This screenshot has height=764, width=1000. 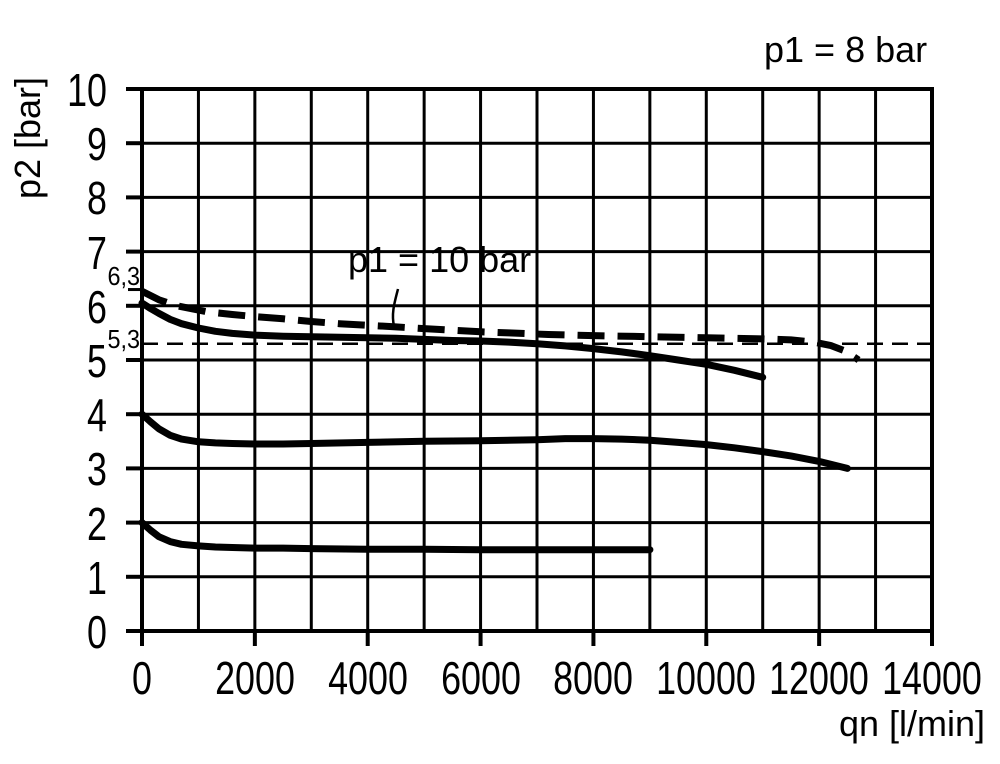 What do you see at coordinates (846, 49) in the screenshot?
I see `p1-8-bar-annotation: p1 = 8 bar` at bounding box center [846, 49].